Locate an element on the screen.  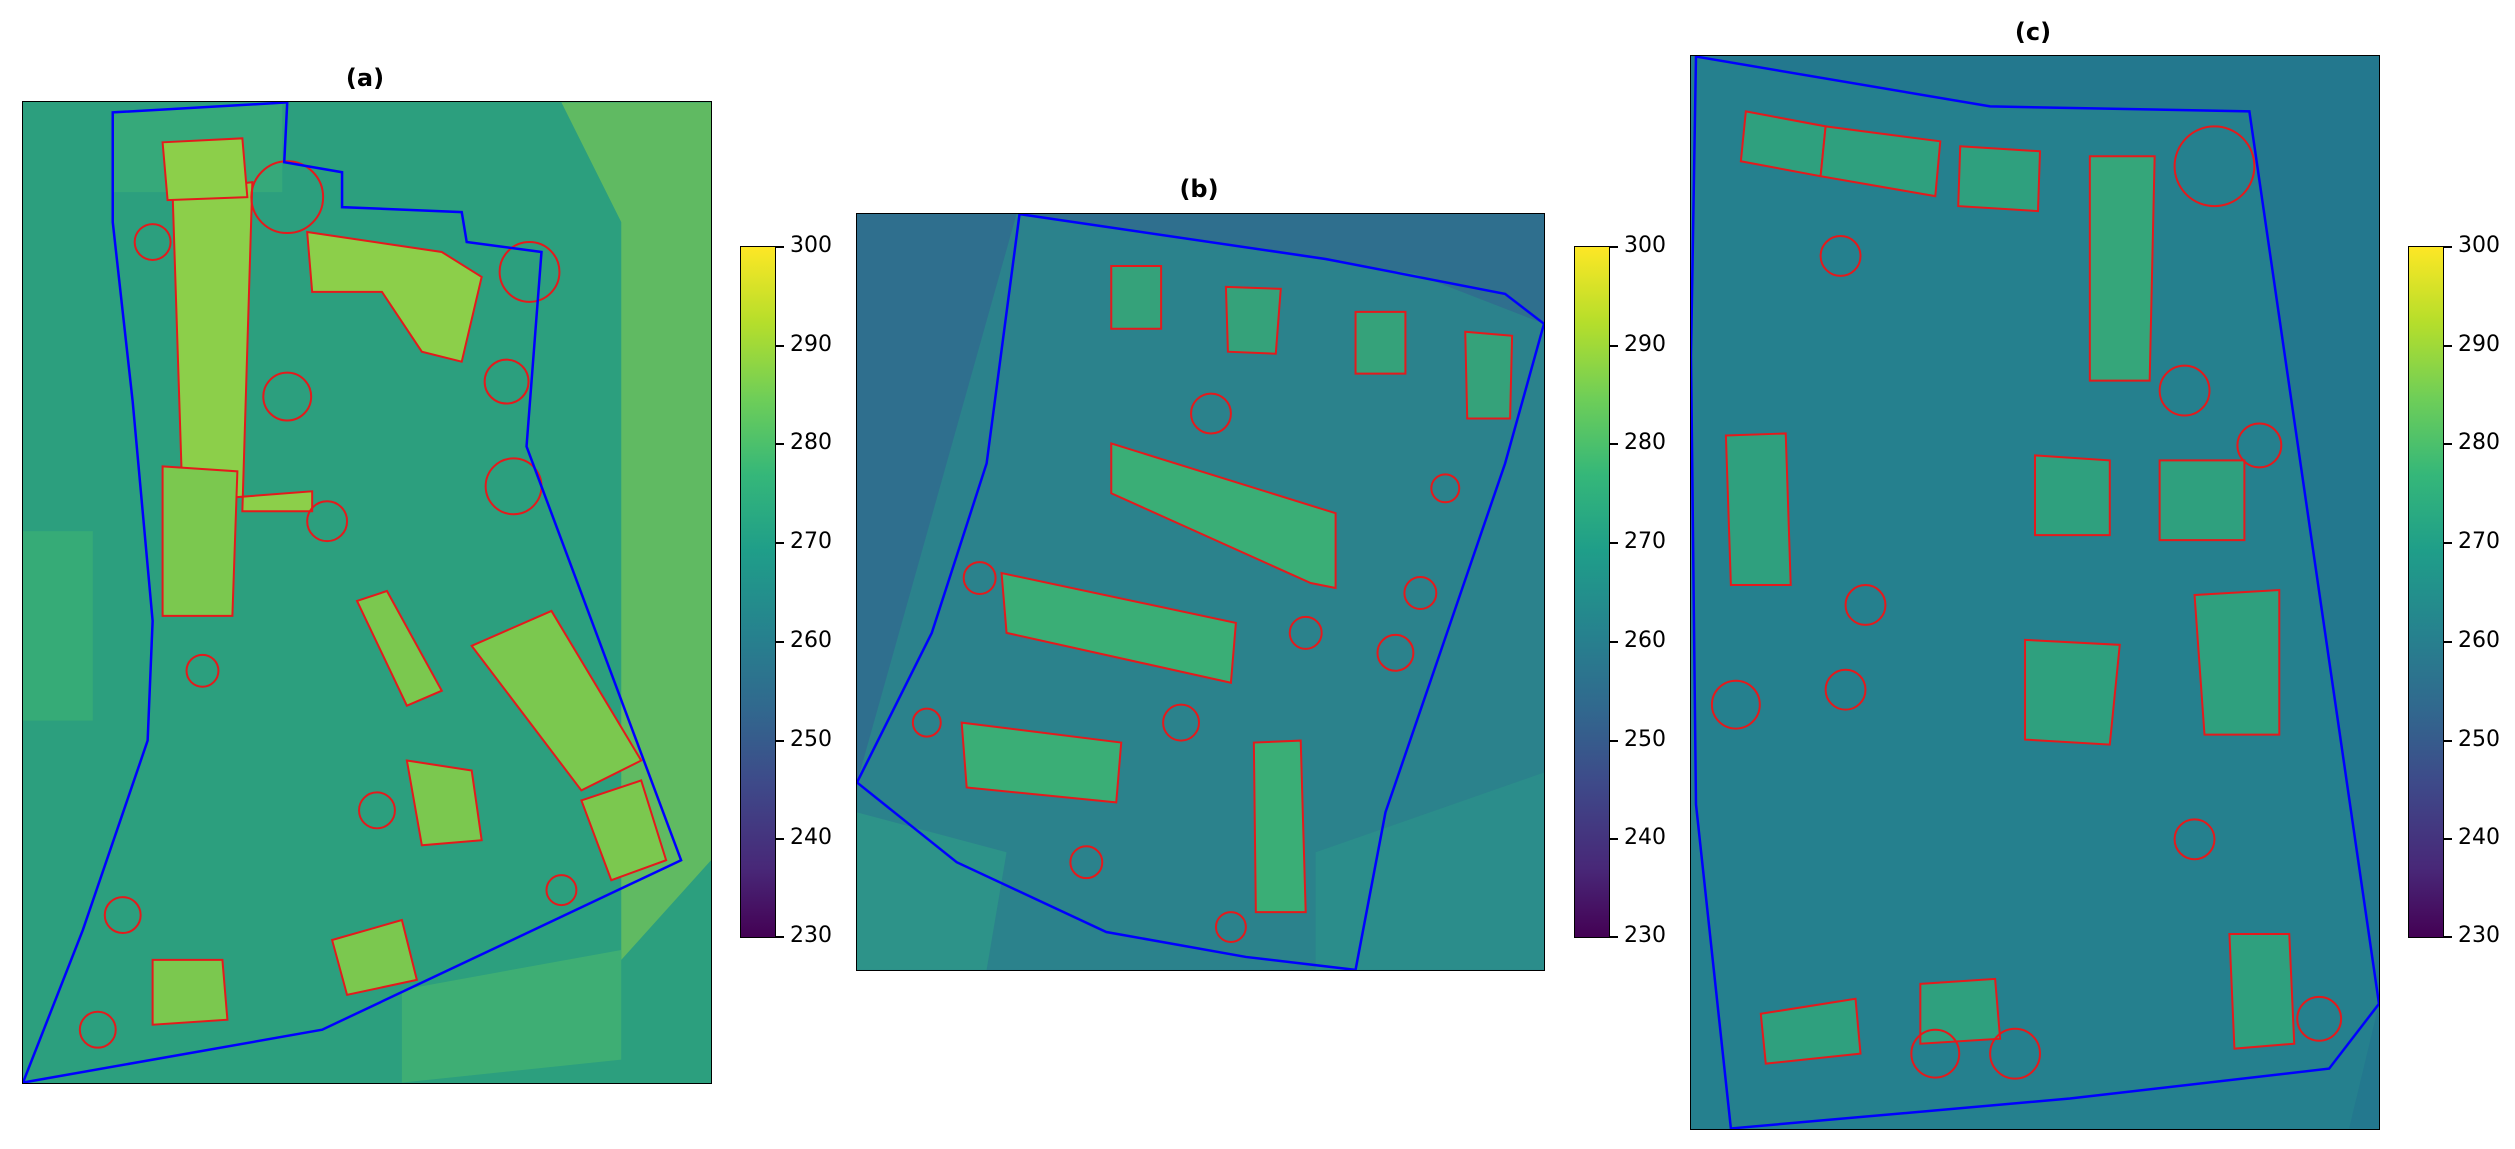
panel-a-tick-label-290: 290 is located at coordinates (811, 344).